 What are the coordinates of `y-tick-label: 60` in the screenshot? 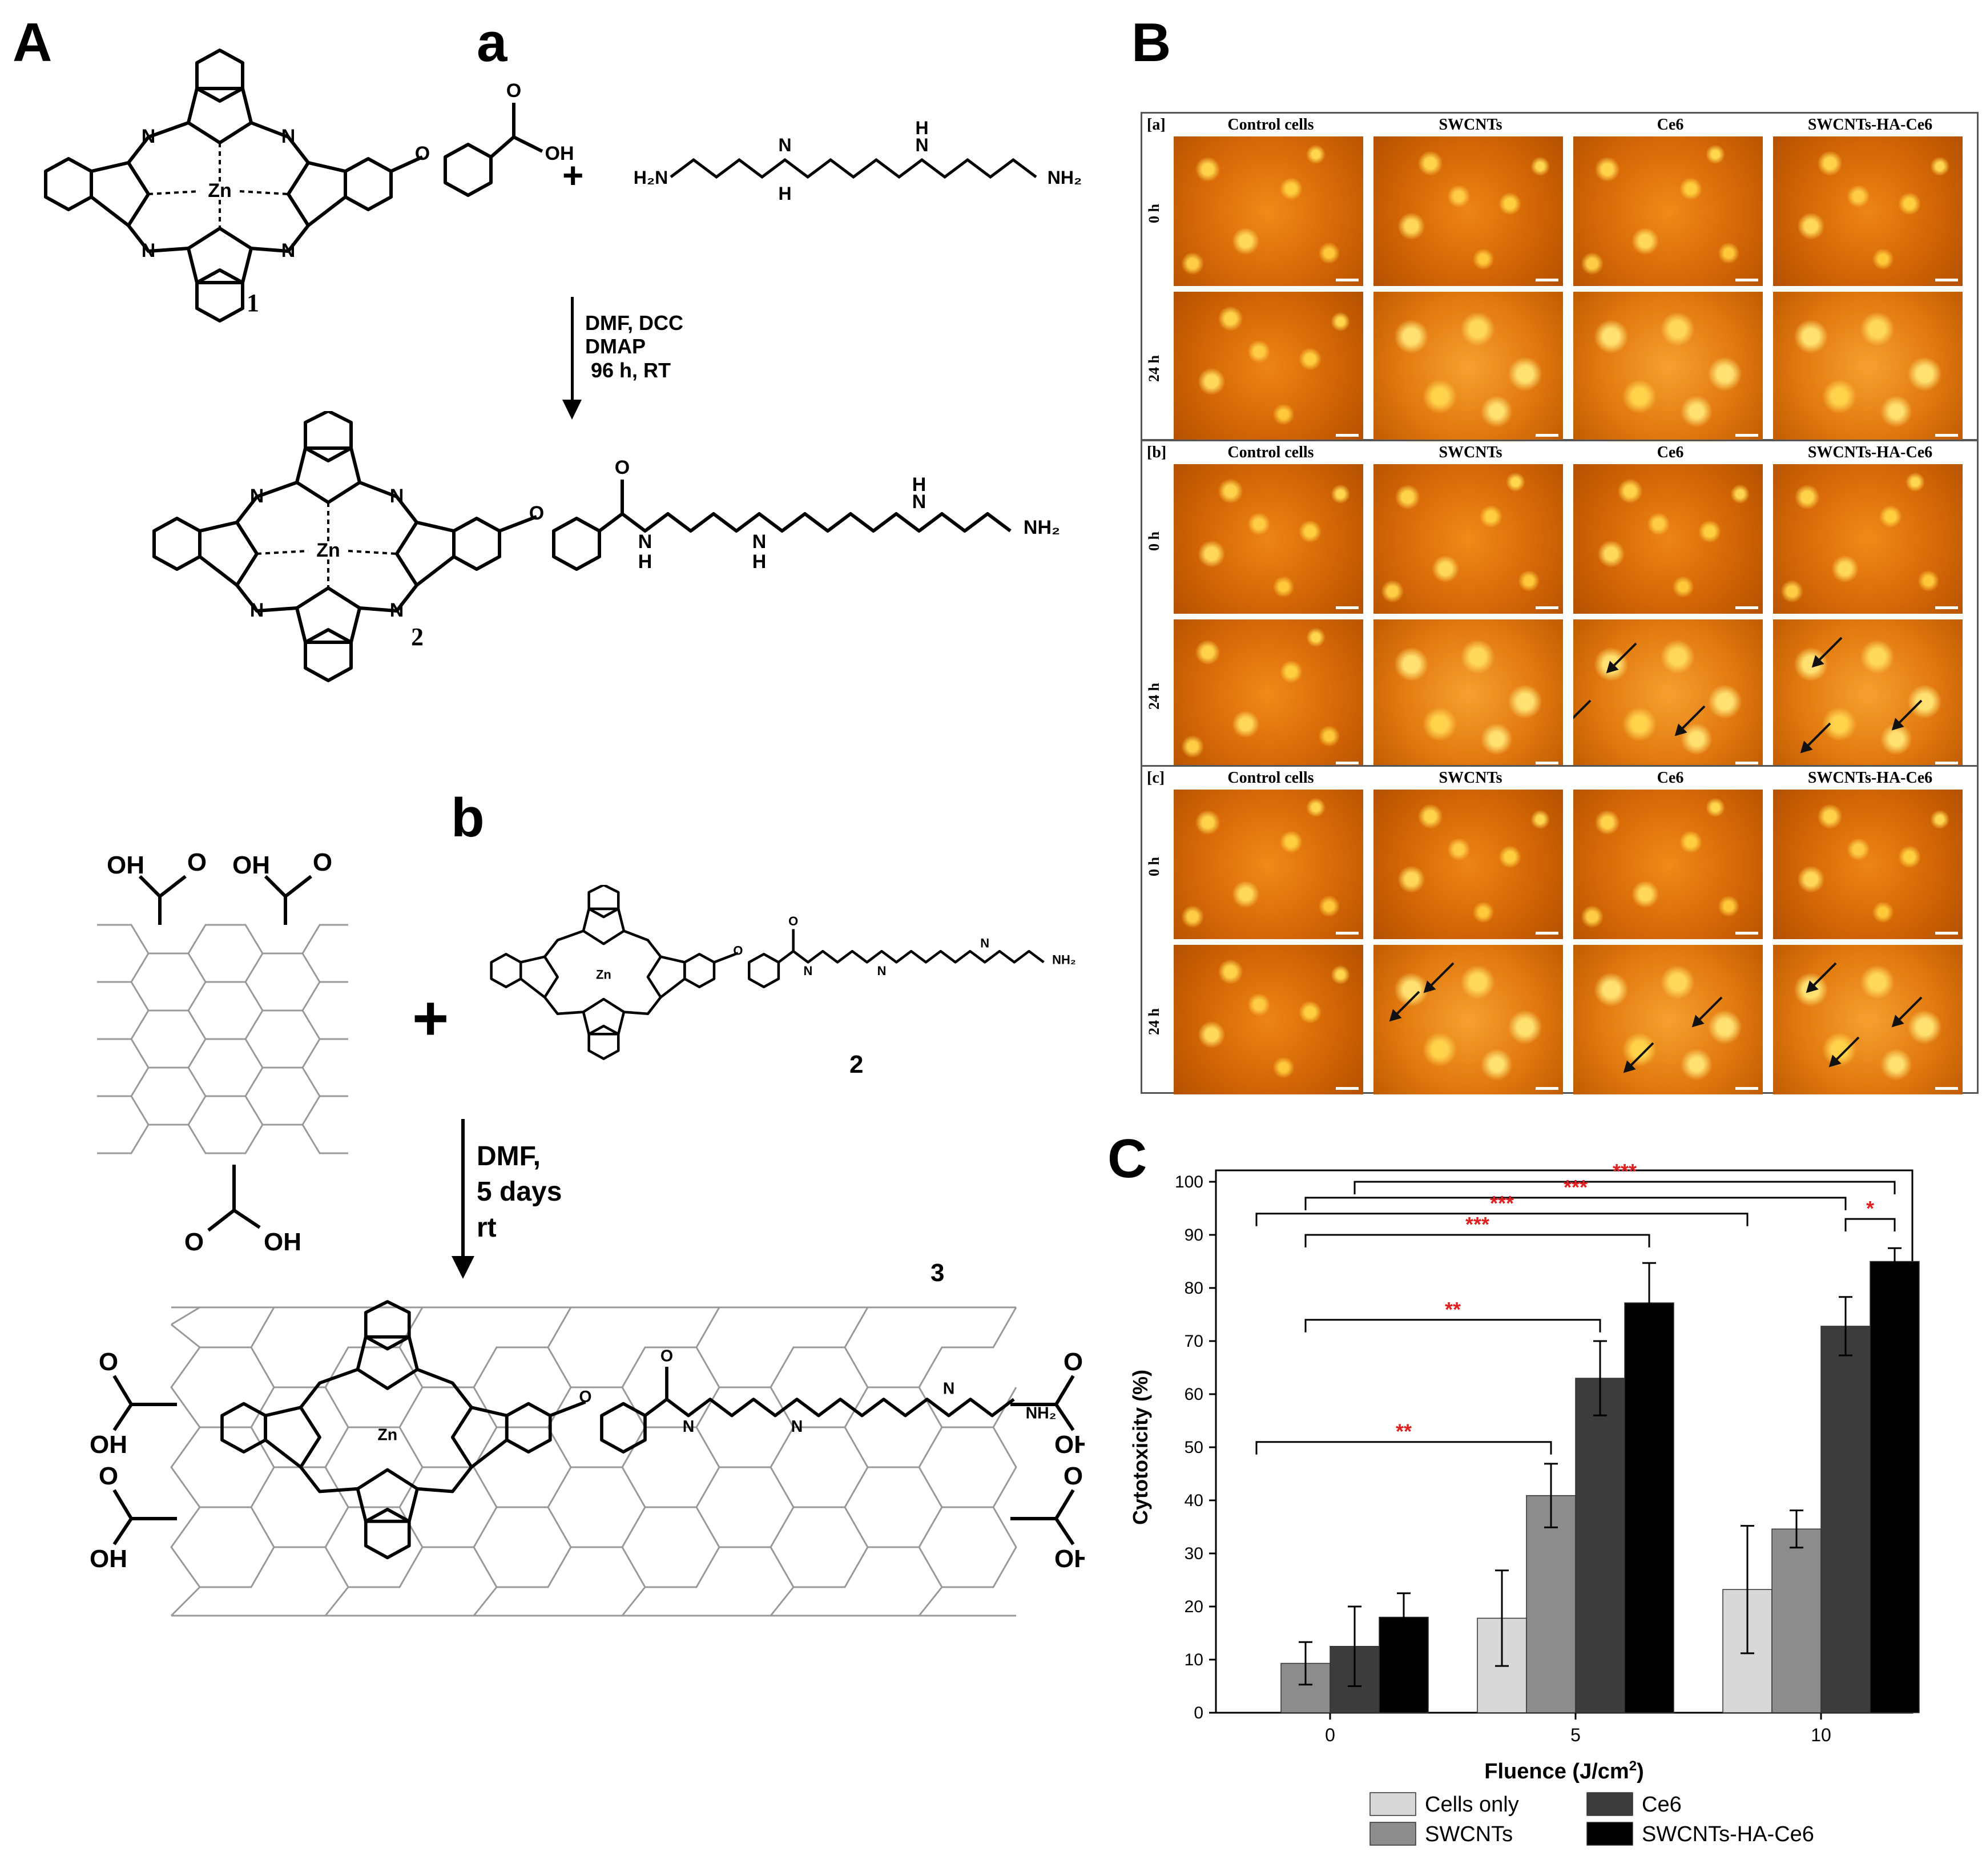 It's located at (1194, 1394).